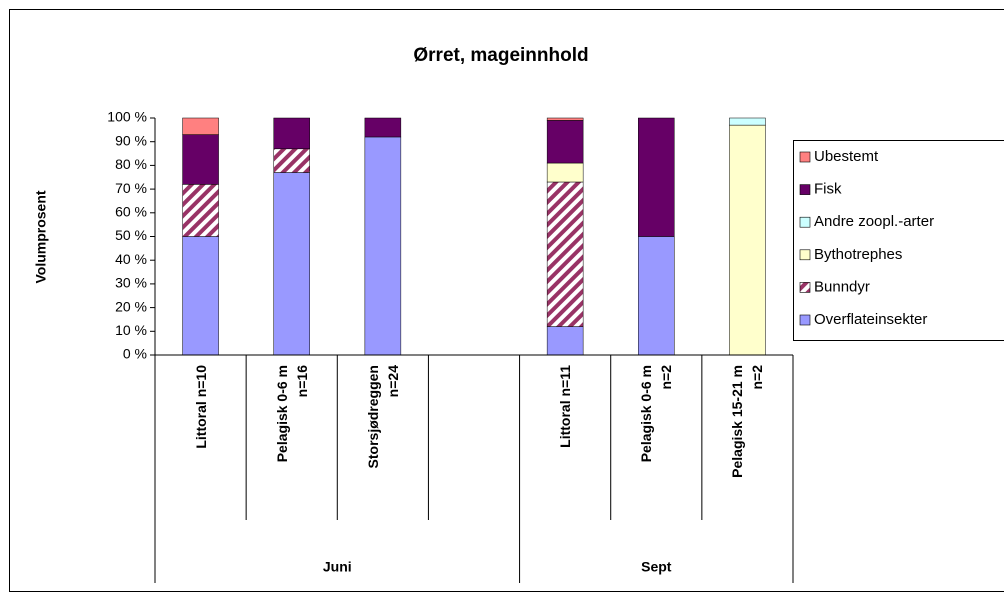 Image resolution: width=1004 pixels, height=593 pixels. What do you see at coordinates (858, 254) in the screenshot?
I see `legend-label: Bythotrephes` at bounding box center [858, 254].